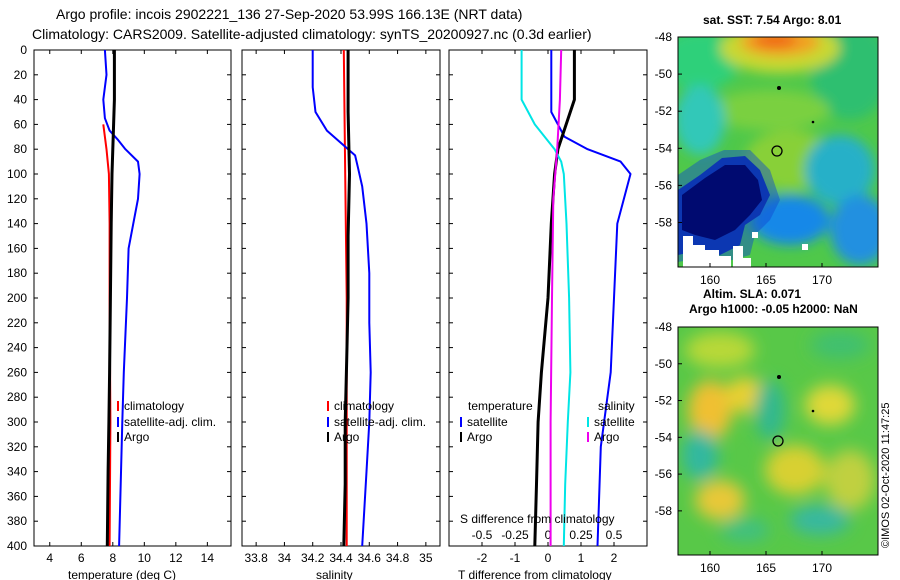  I want to click on legend-swatch-t-satellite, so click(461, 422).